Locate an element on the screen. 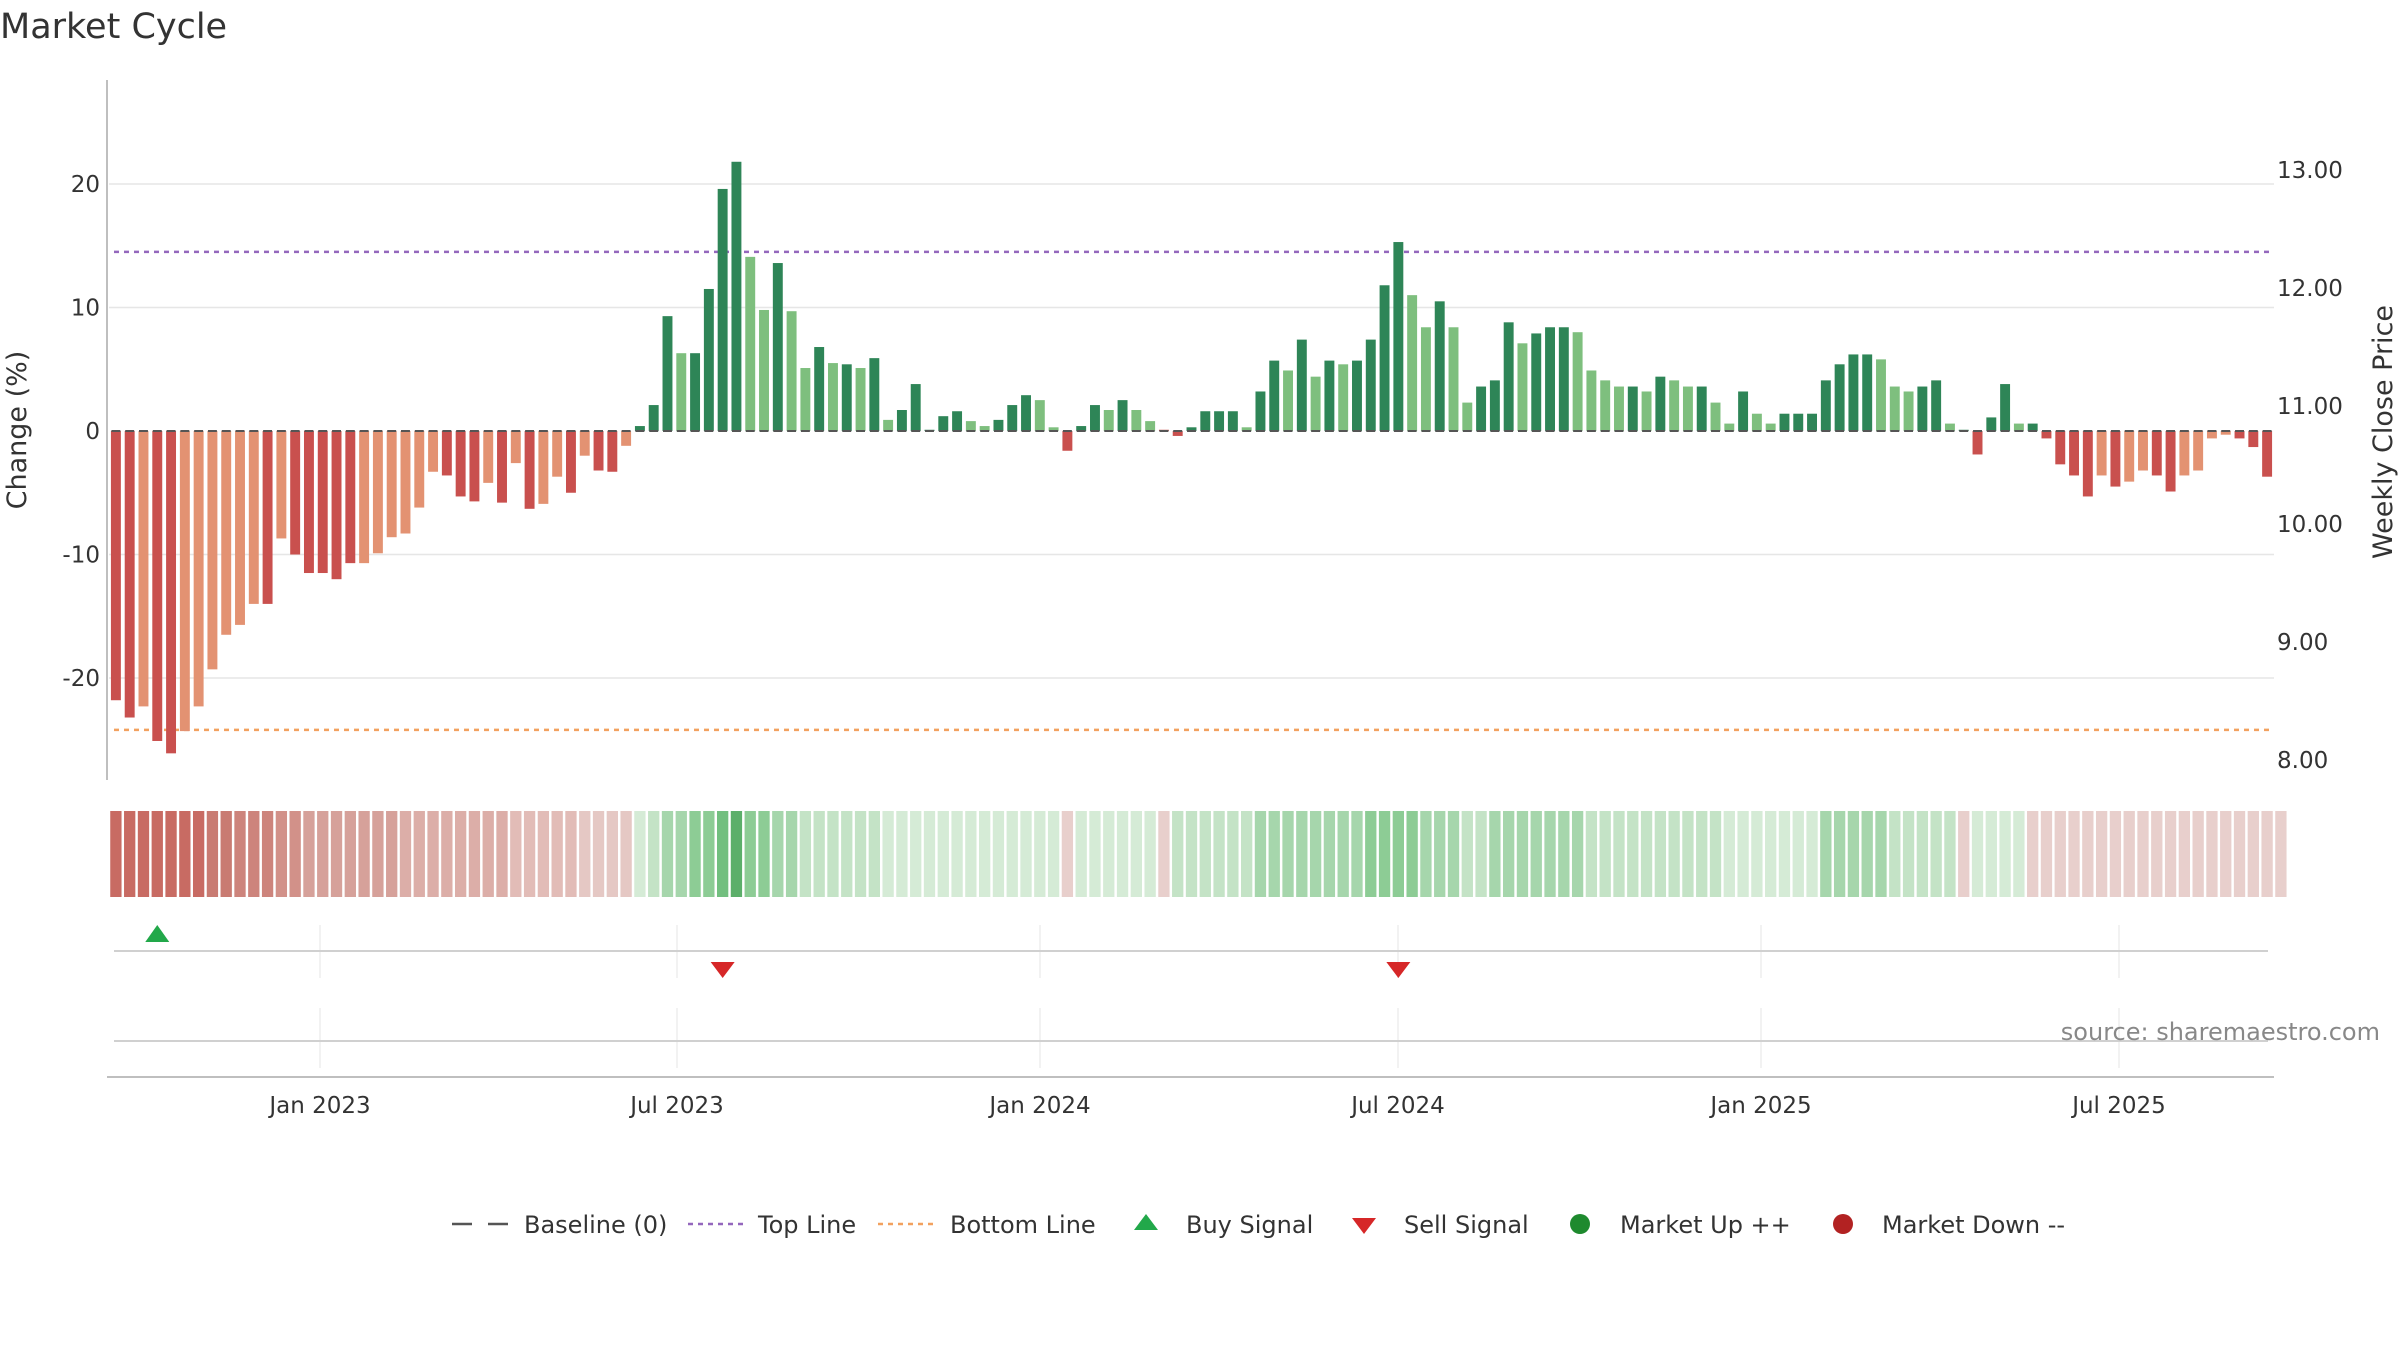 This screenshot has width=2400, height=1350. chart-title: Market Cycle is located at coordinates (113, 27).